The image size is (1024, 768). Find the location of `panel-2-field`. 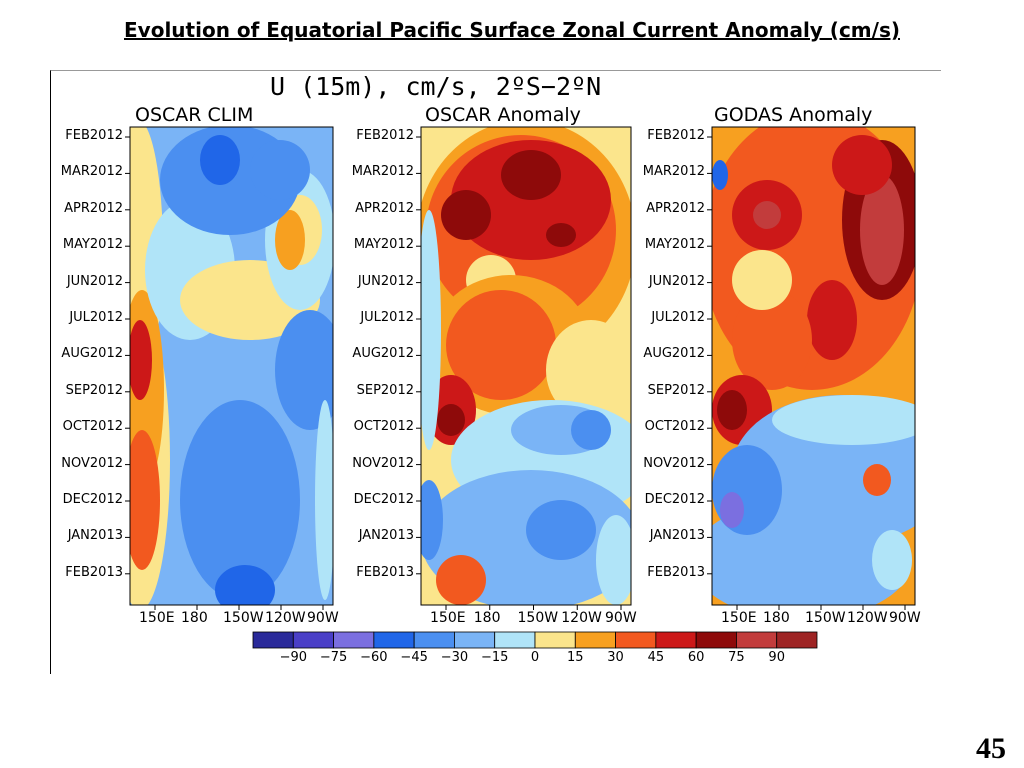

panel-2-field is located at coordinates (526, 366).